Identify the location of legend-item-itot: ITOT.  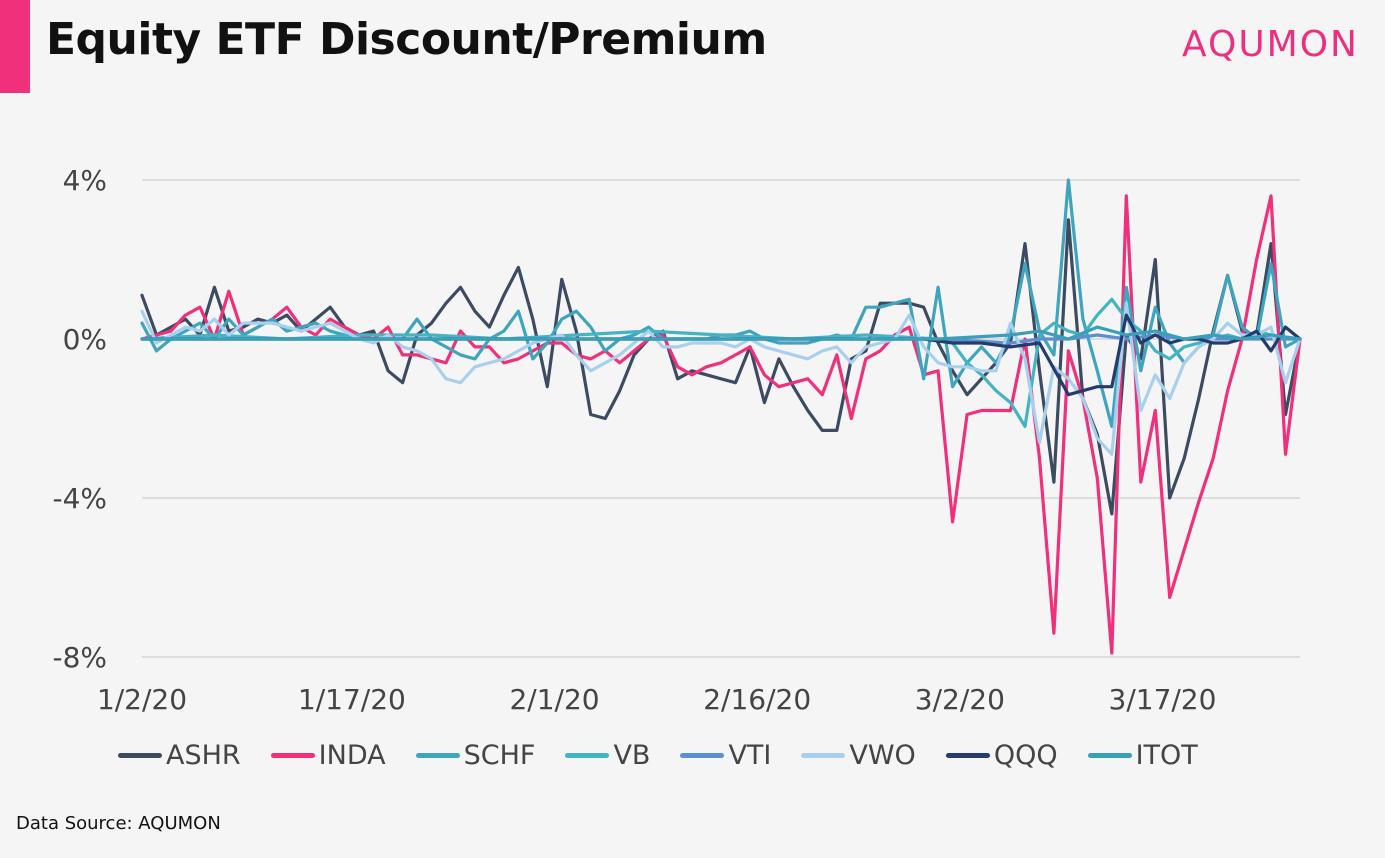
(1142, 755).